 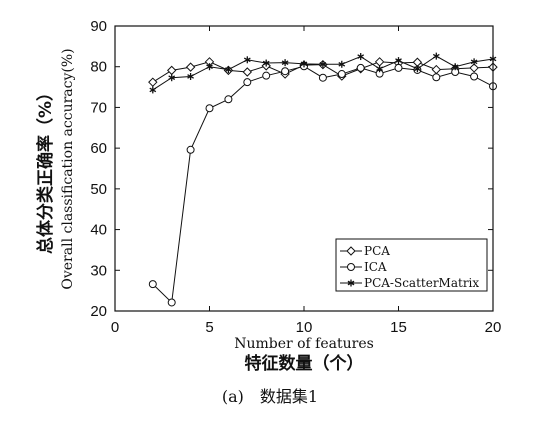 I want to click on legend-entry-pca: PCA, so click(x=365, y=251).